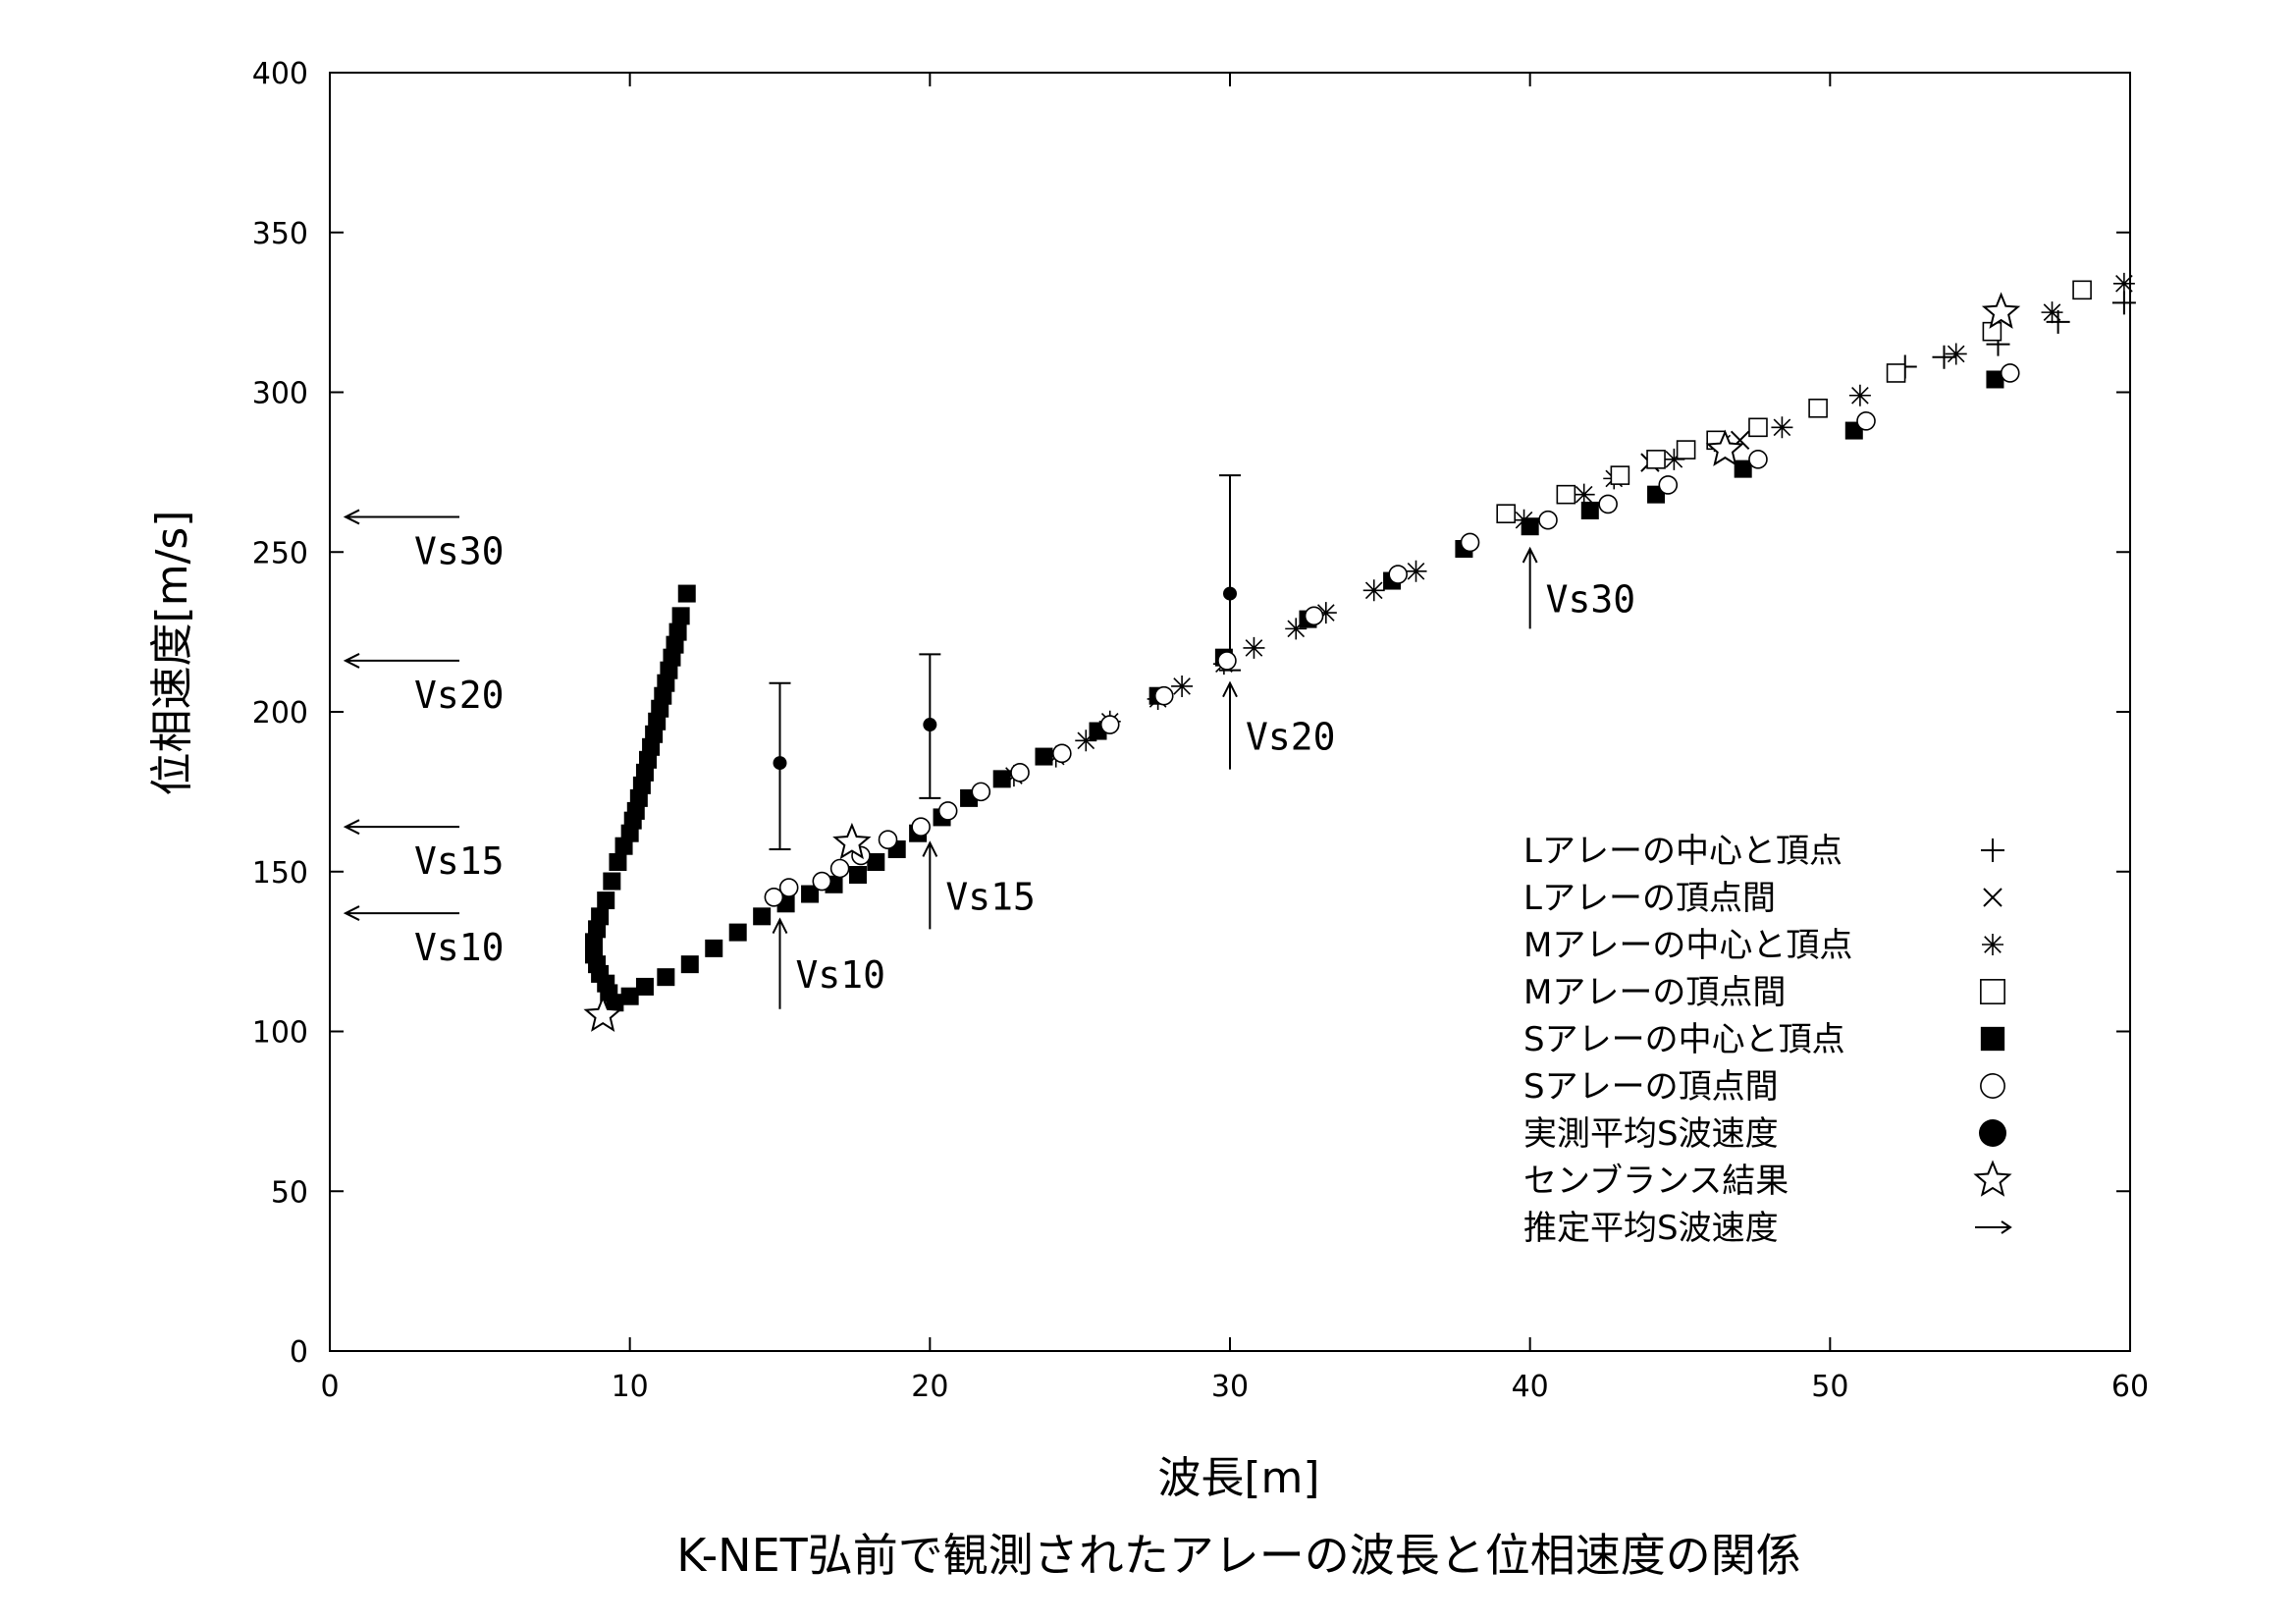  What do you see at coordinates (1230, 573) in the screenshot?
I see `error-bar` at bounding box center [1230, 573].